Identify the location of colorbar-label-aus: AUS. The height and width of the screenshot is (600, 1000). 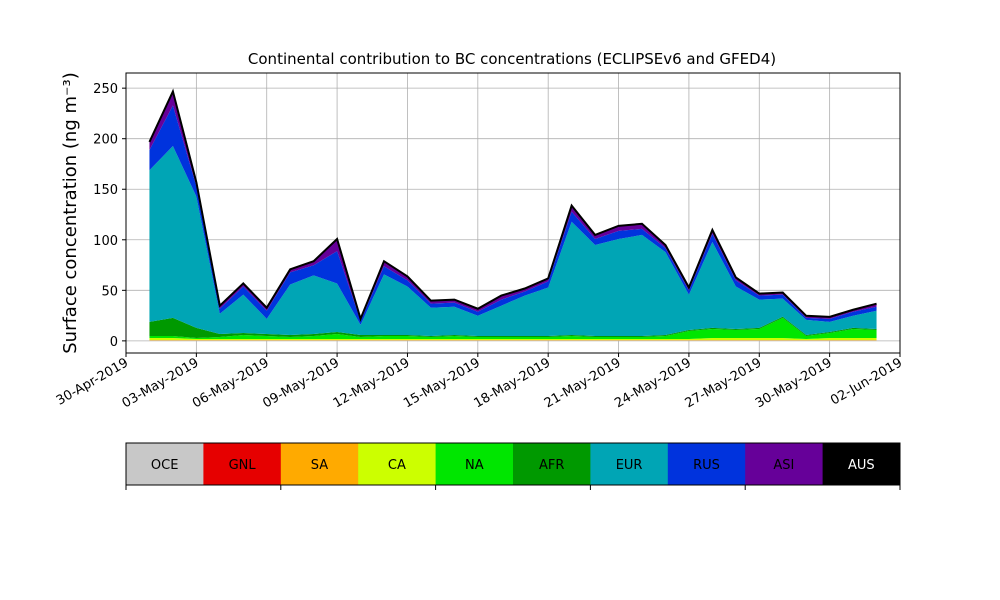
(861, 465).